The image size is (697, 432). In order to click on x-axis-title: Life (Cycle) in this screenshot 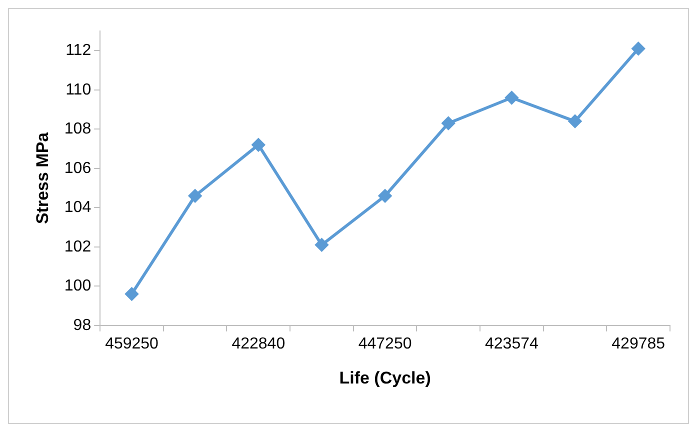, I will do `click(385, 378)`.